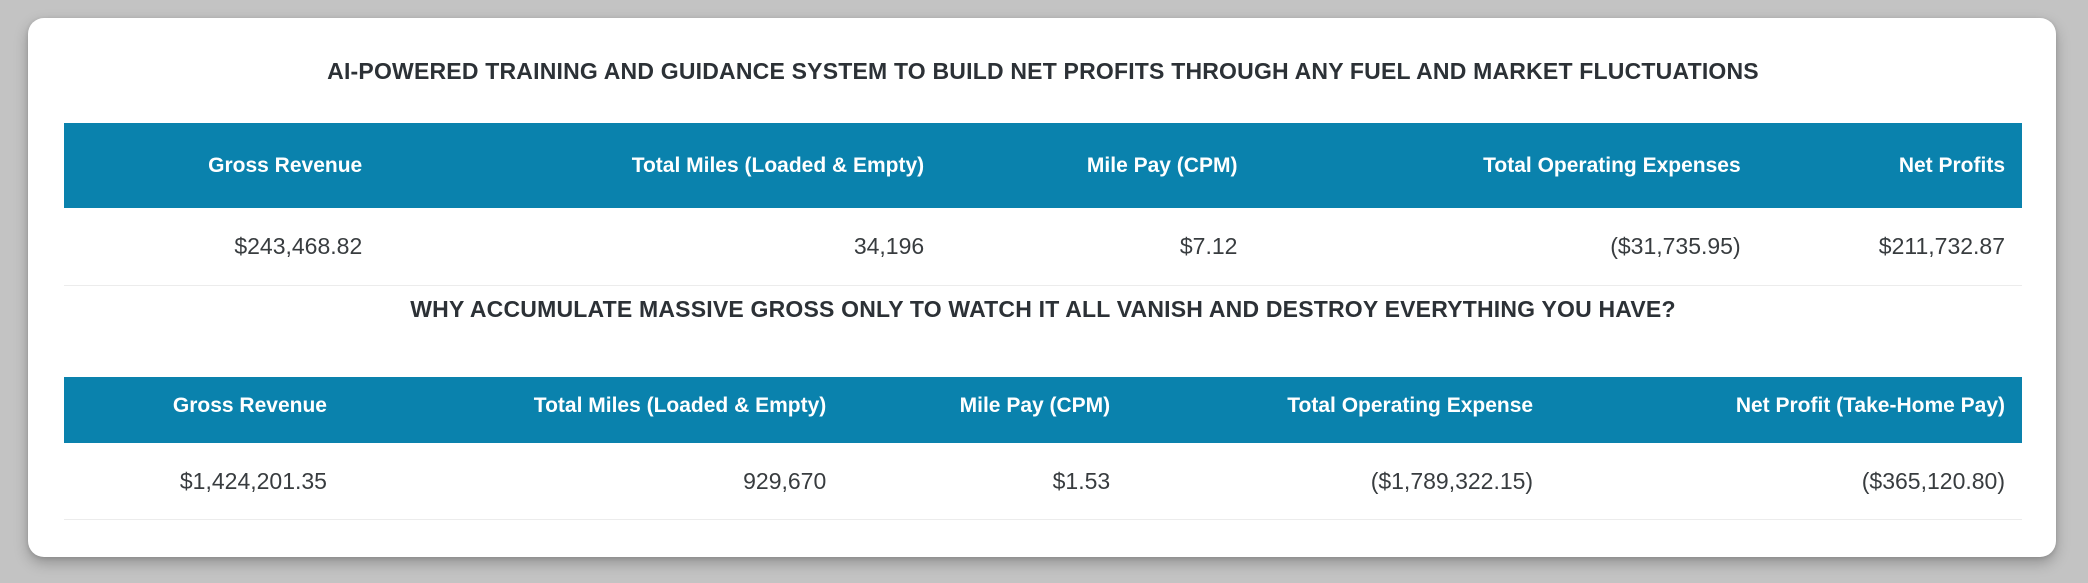 The image size is (2088, 583). What do you see at coordinates (222, 247) in the screenshot?
I see `table-cell: $243,468.82` at bounding box center [222, 247].